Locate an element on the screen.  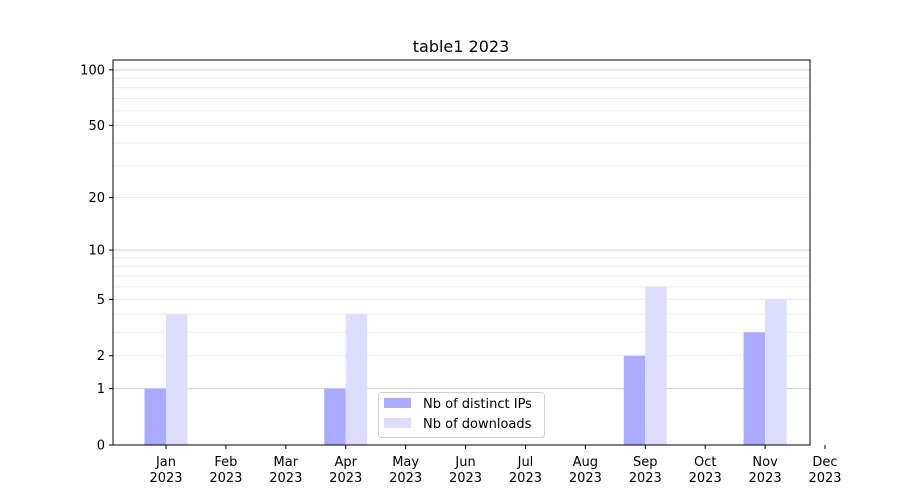
y-tick-label: 100 is located at coordinates (92, 70).